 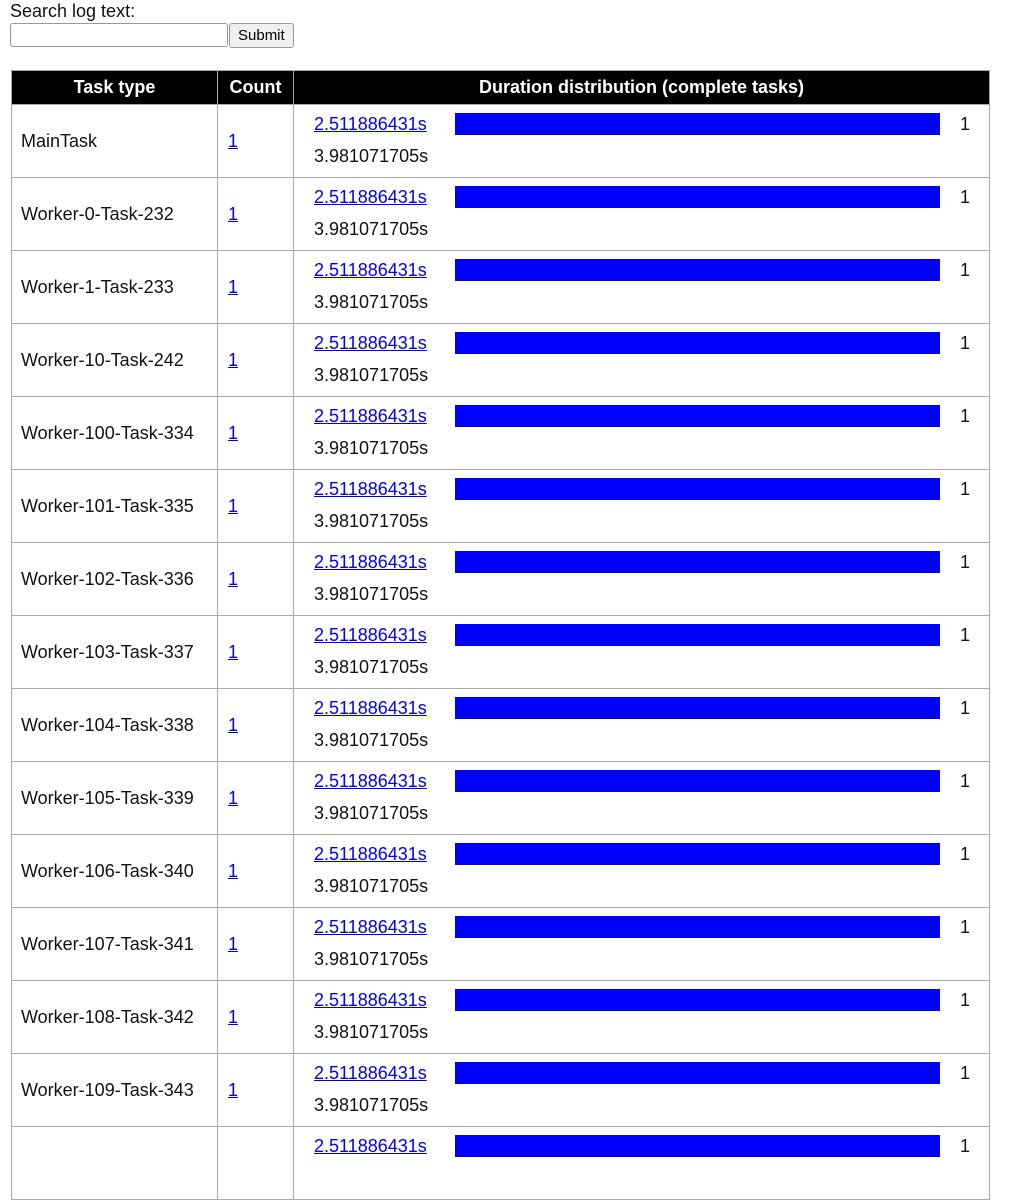 I want to click on task-type-cell: MainTask, so click(x=114, y=141).